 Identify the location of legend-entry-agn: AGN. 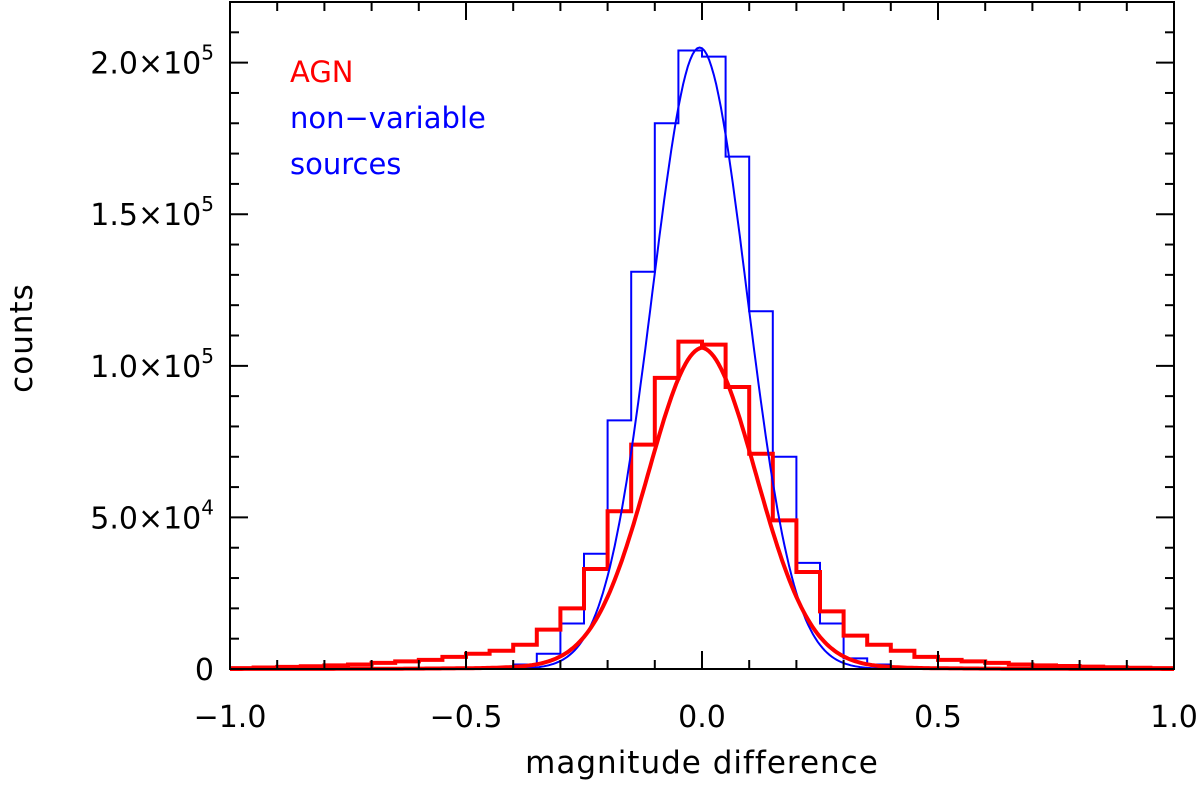
(322, 72).